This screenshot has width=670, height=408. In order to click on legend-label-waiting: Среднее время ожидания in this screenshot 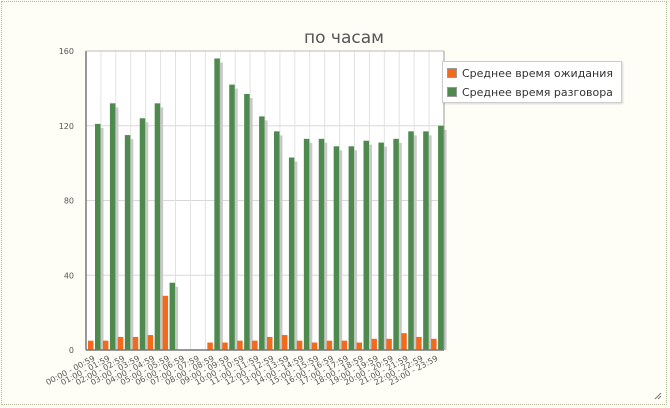, I will do `click(537, 73)`.